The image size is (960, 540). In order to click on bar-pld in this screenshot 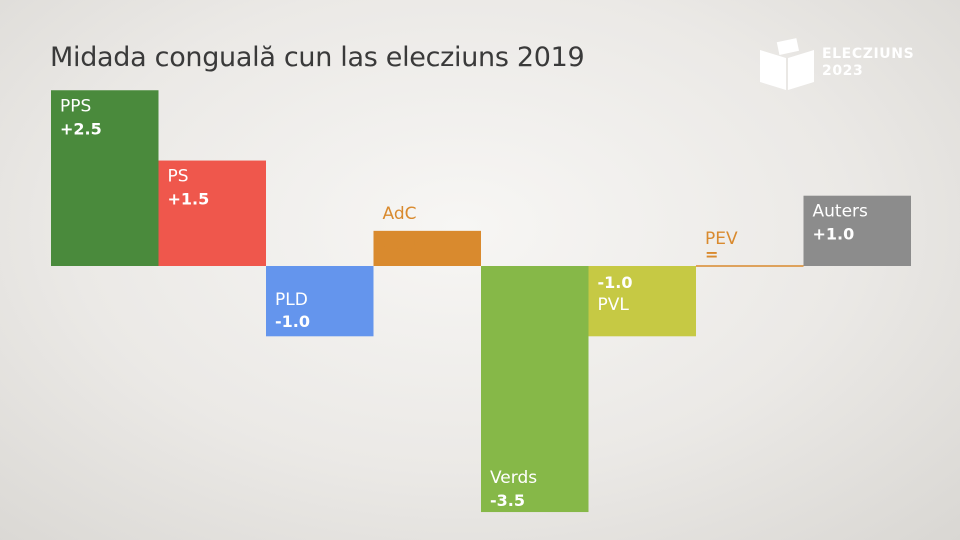, I will do `click(320, 301)`.